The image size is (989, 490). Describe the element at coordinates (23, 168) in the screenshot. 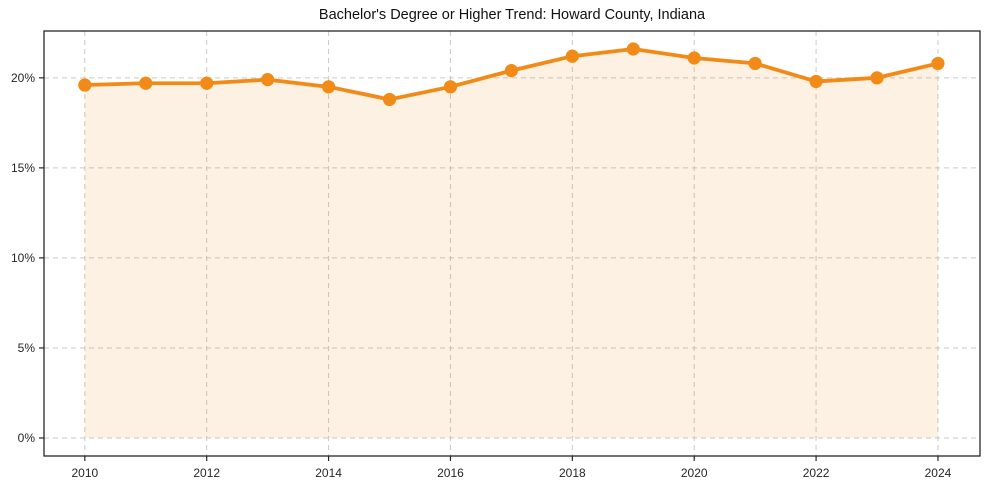

I see `y-axis-tick-label: 15%` at that location.